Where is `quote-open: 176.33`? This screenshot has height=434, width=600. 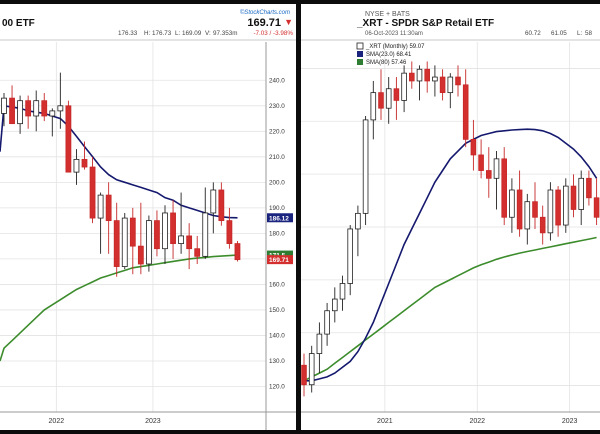 quote-open: 176.33 is located at coordinates (128, 33).